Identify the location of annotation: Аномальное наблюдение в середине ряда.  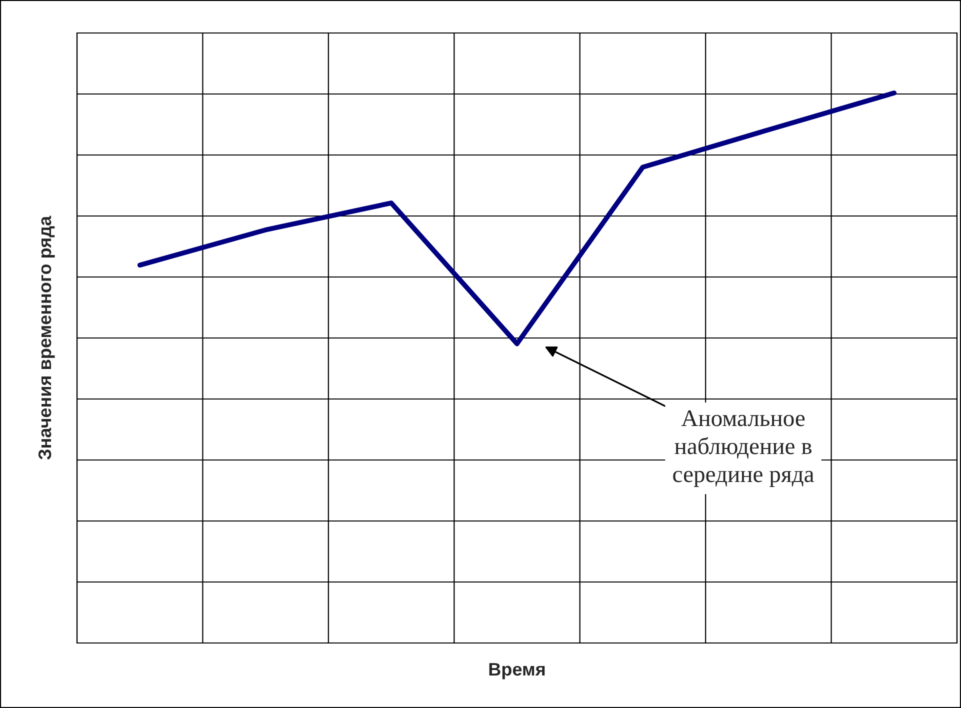
(743, 448).